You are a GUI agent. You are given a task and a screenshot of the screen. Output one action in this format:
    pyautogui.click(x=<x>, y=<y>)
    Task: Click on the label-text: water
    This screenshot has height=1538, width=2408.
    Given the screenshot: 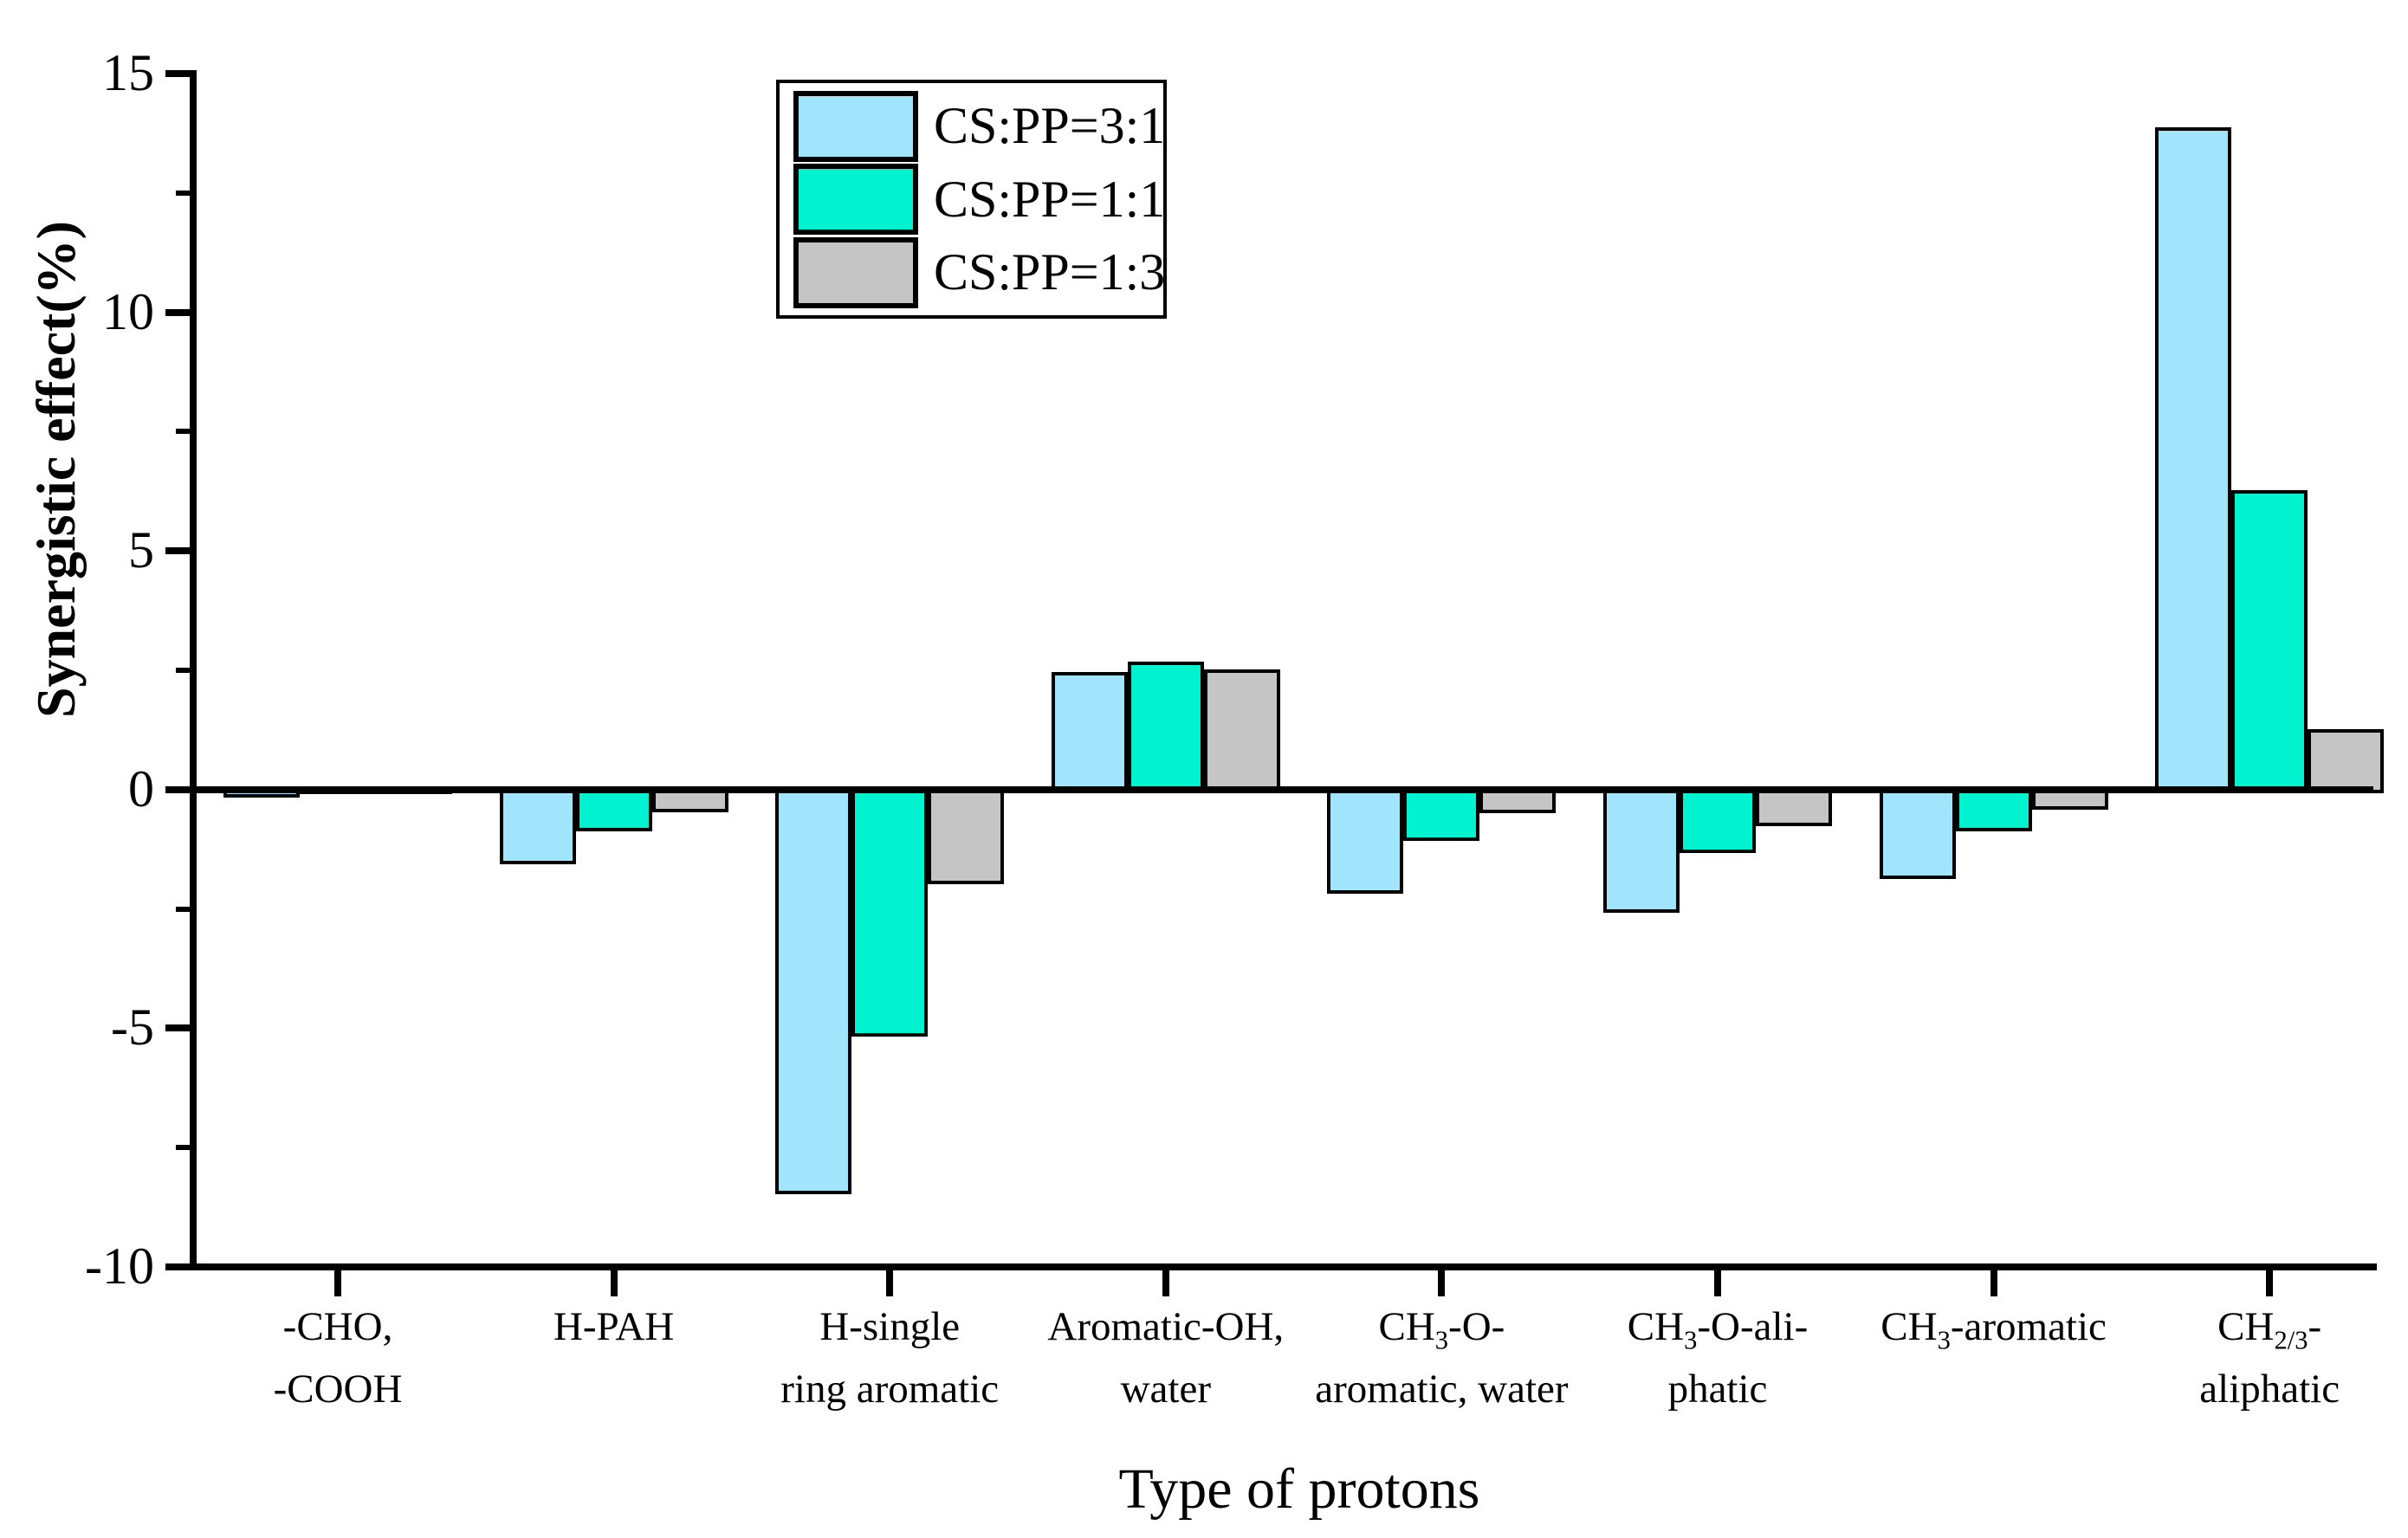 What is the action you would take?
    pyautogui.click(x=1165, y=1389)
    